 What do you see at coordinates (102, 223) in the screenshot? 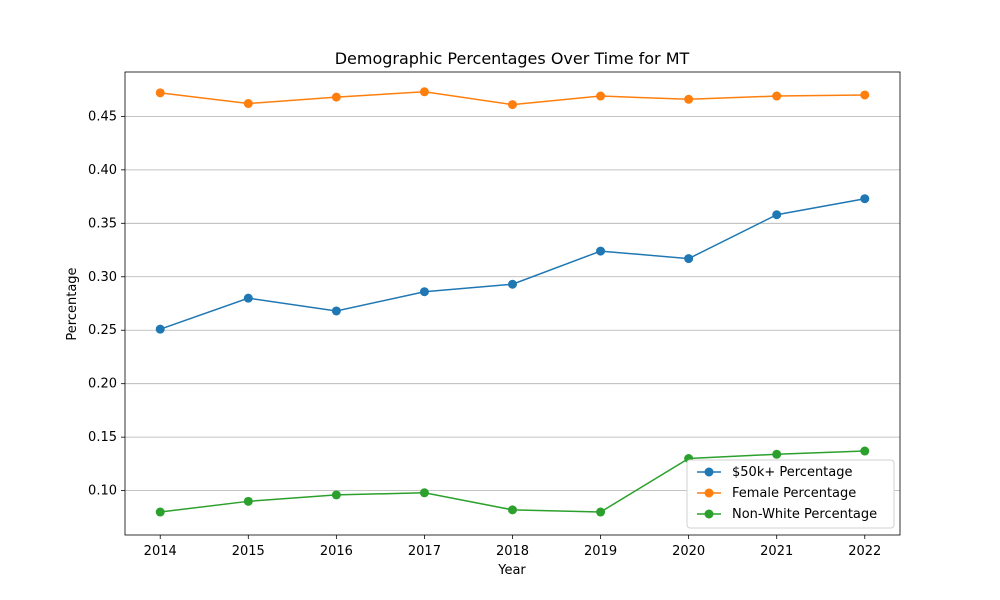
I see `y-tick-label: 0.35` at bounding box center [102, 223].